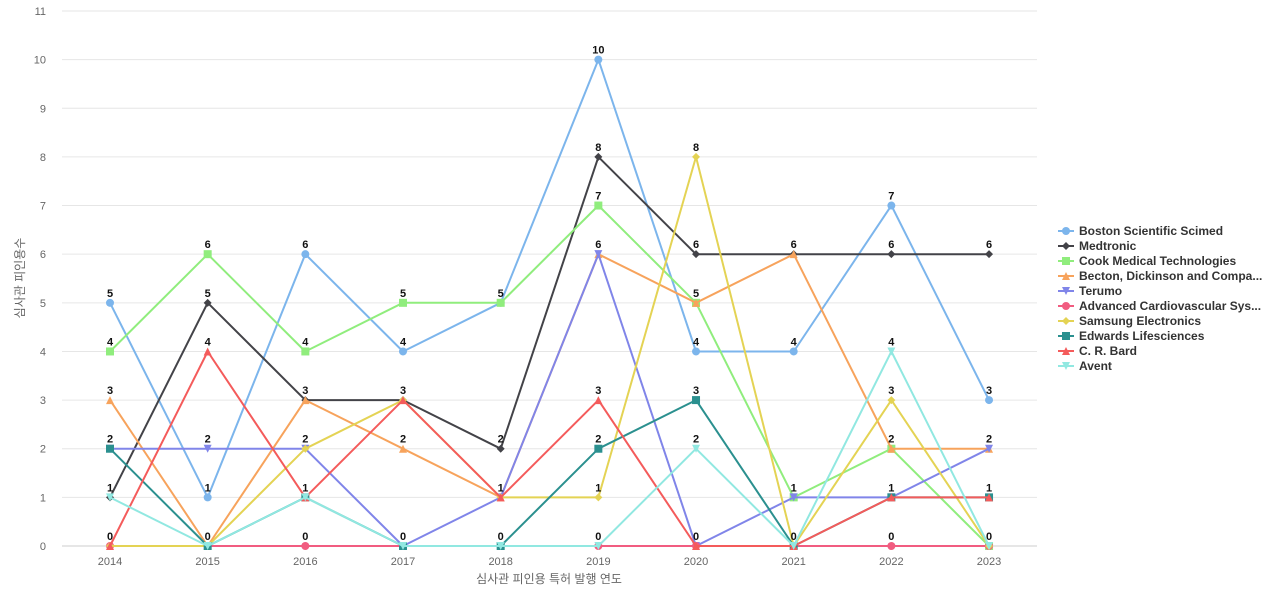 This screenshot has width=1280, height=600. What do you see at coordinates (1169, 365) in the screenshot?
I see `legend-item: Avent` at bounding box center [1169, 365].